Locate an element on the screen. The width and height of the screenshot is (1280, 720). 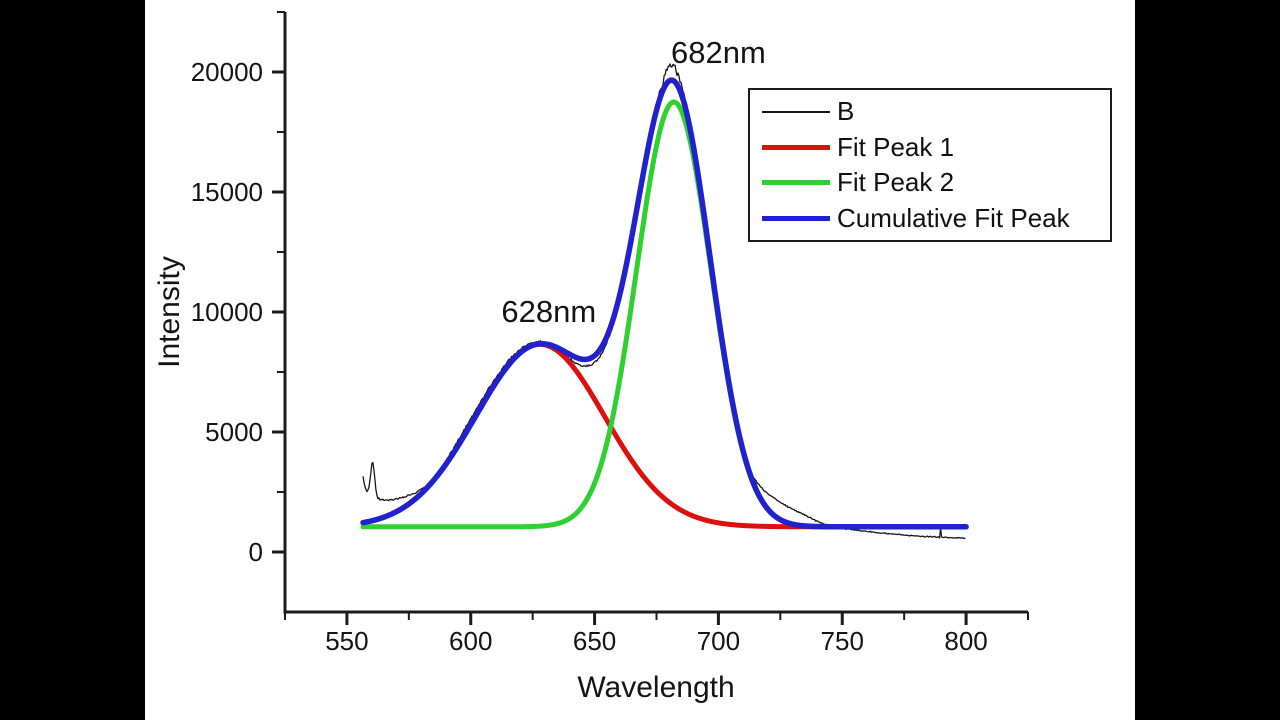
x-tick-label: 650 is located at coordinates (594, 641).